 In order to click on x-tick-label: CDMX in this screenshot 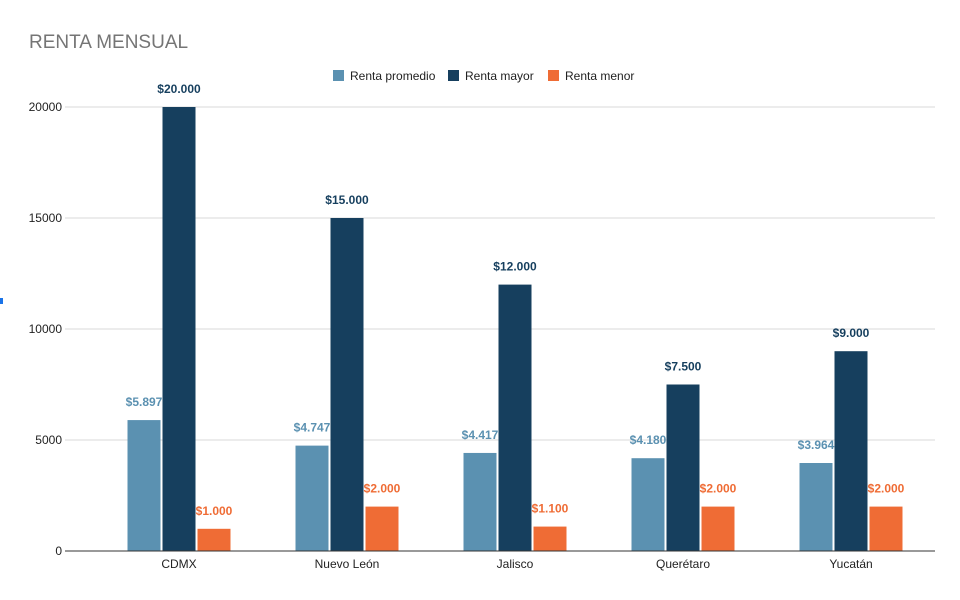, I will do `click(178, 564)`.